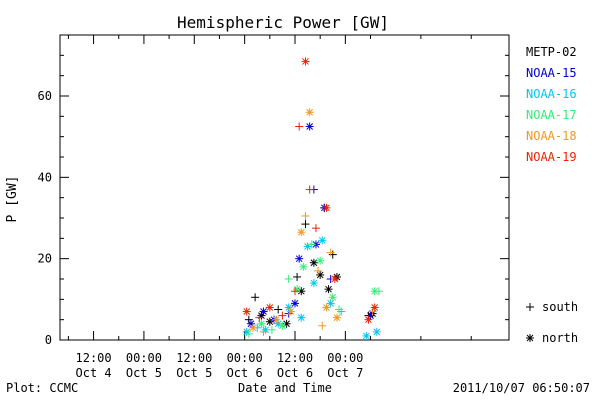 The height and width of the screenshot is (400, 600). Describe the element at coordinates (48, 340) in the screenshot. I see `y-tick-label: 0` at that location.